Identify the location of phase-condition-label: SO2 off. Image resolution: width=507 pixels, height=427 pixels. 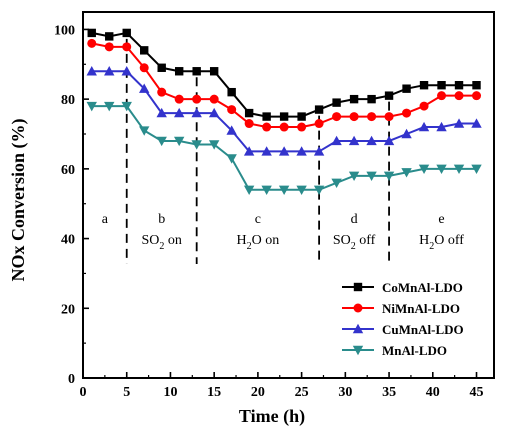
(354, 242).